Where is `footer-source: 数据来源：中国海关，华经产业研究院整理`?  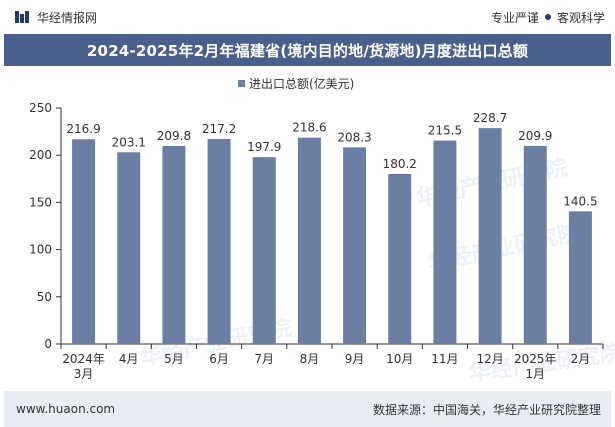
footer-source: 数据来源：中国海关，华经产业研究院整理 is located at coordinates (486, 409).